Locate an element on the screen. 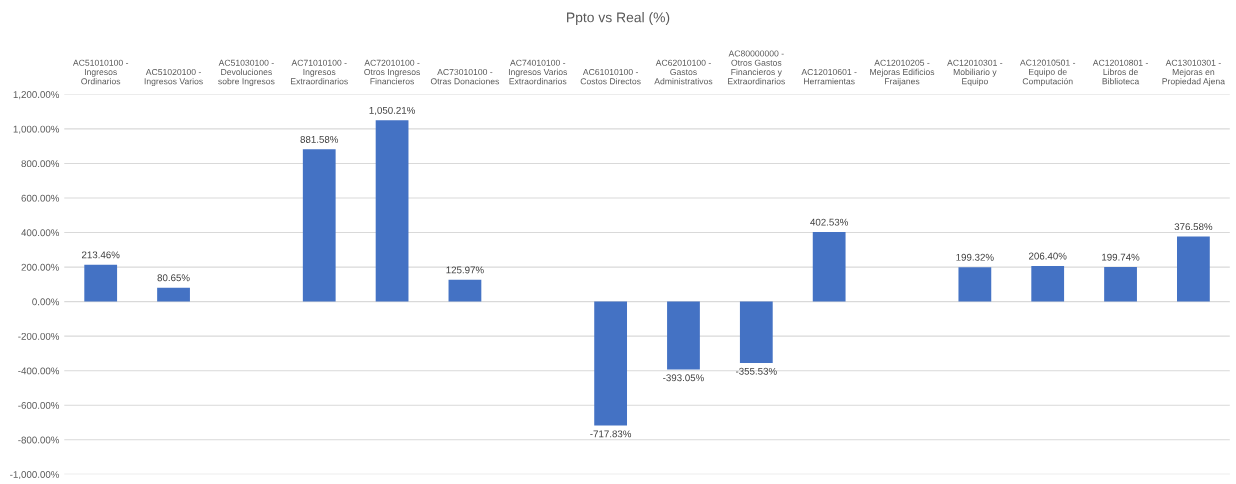 The image size is (1236, 484). x-tick-label: AC62010100 - Gastos Administrativos is located at coordinates (683, 72).